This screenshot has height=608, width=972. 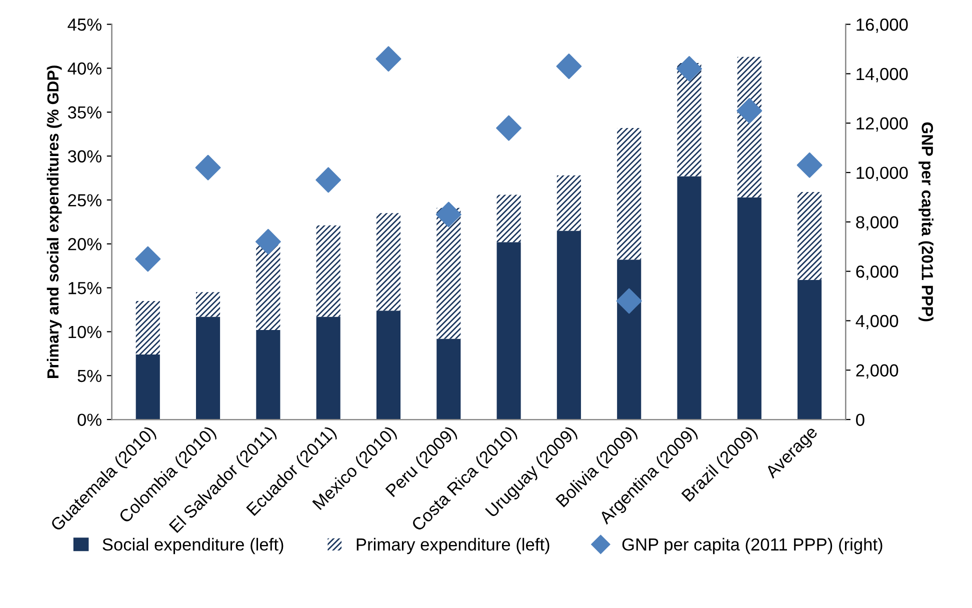 I want to click on y2-axis-title: GNP per capita (2011 PPP), so click(x=926, y=222).